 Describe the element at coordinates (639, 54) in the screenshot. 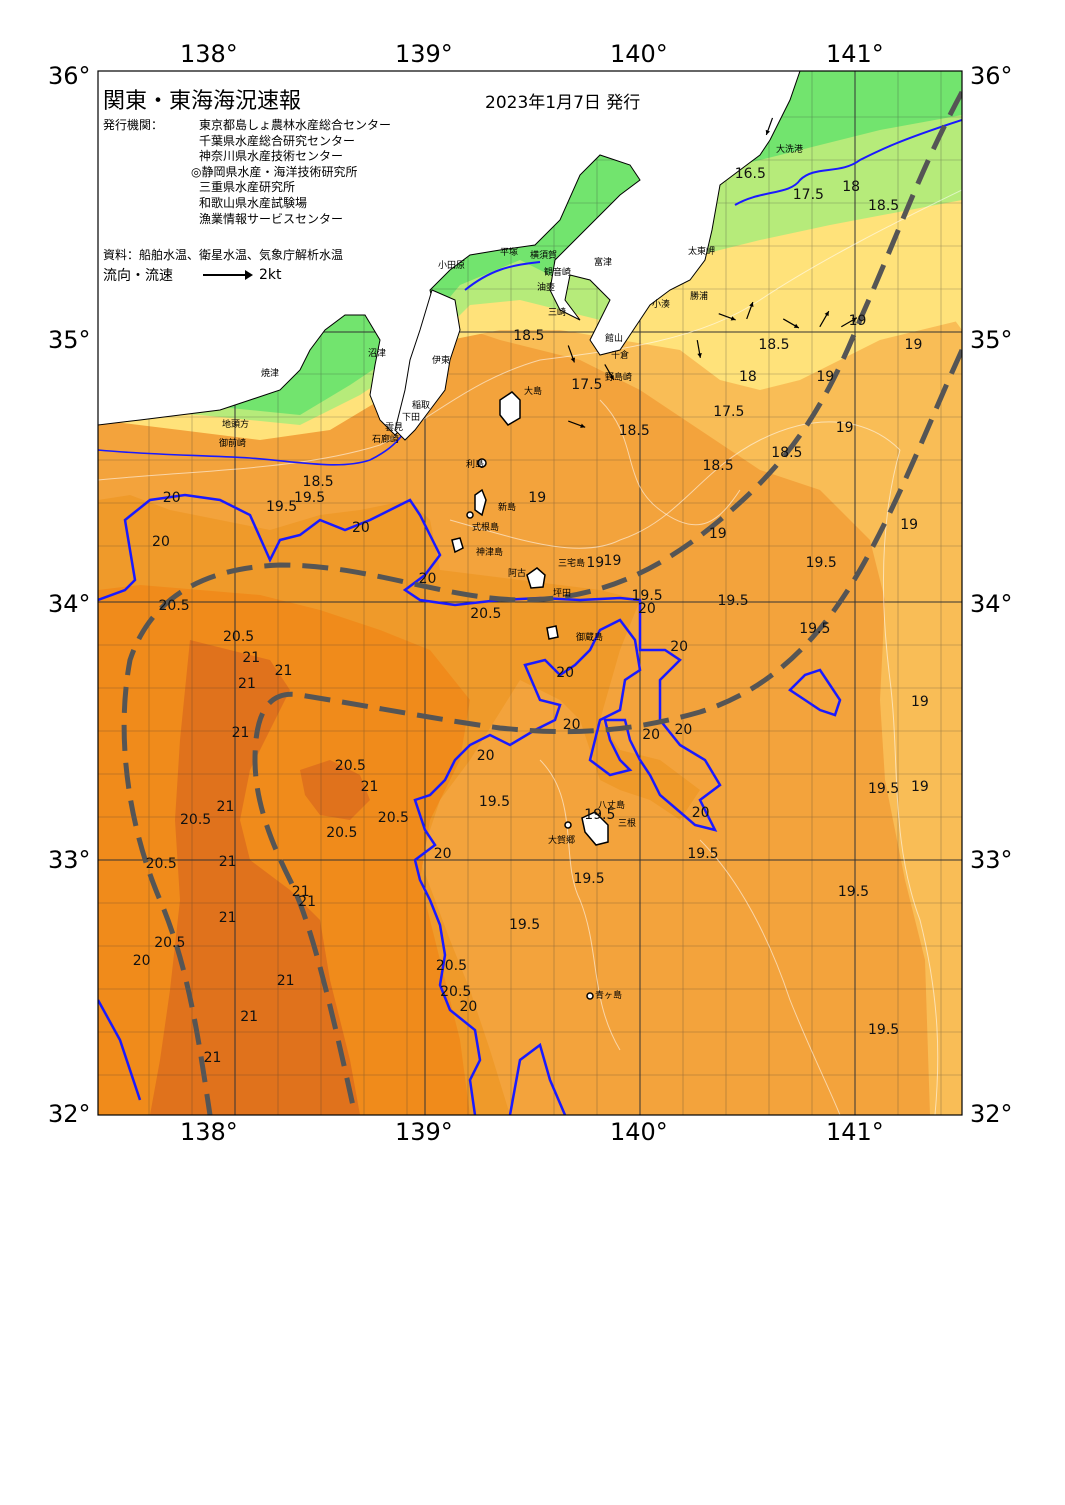

I see `lon-top-140: 140°` at that location.